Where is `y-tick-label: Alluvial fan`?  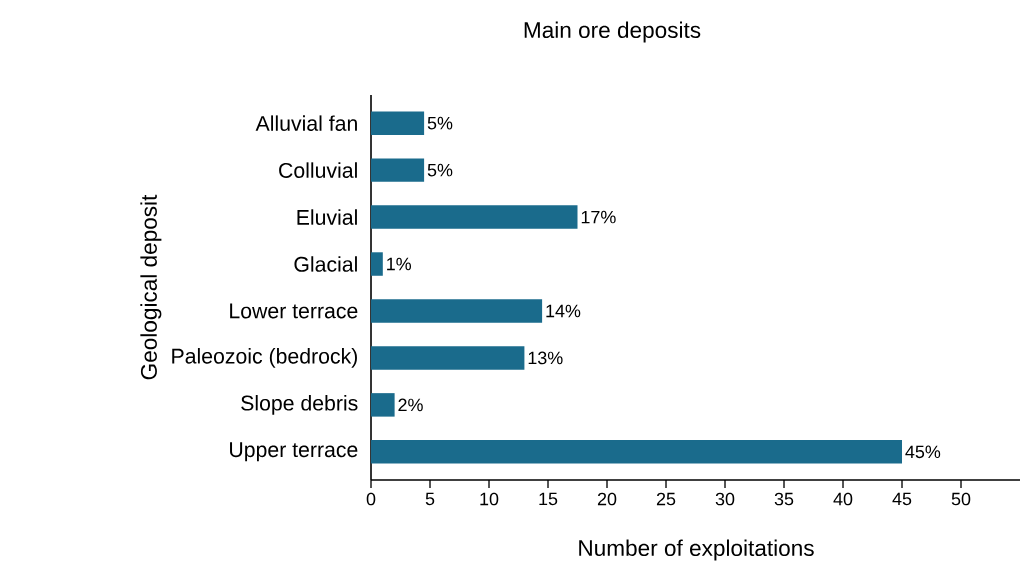
y-tick-label: Alluvial fan is located at coordinates (306, 123).